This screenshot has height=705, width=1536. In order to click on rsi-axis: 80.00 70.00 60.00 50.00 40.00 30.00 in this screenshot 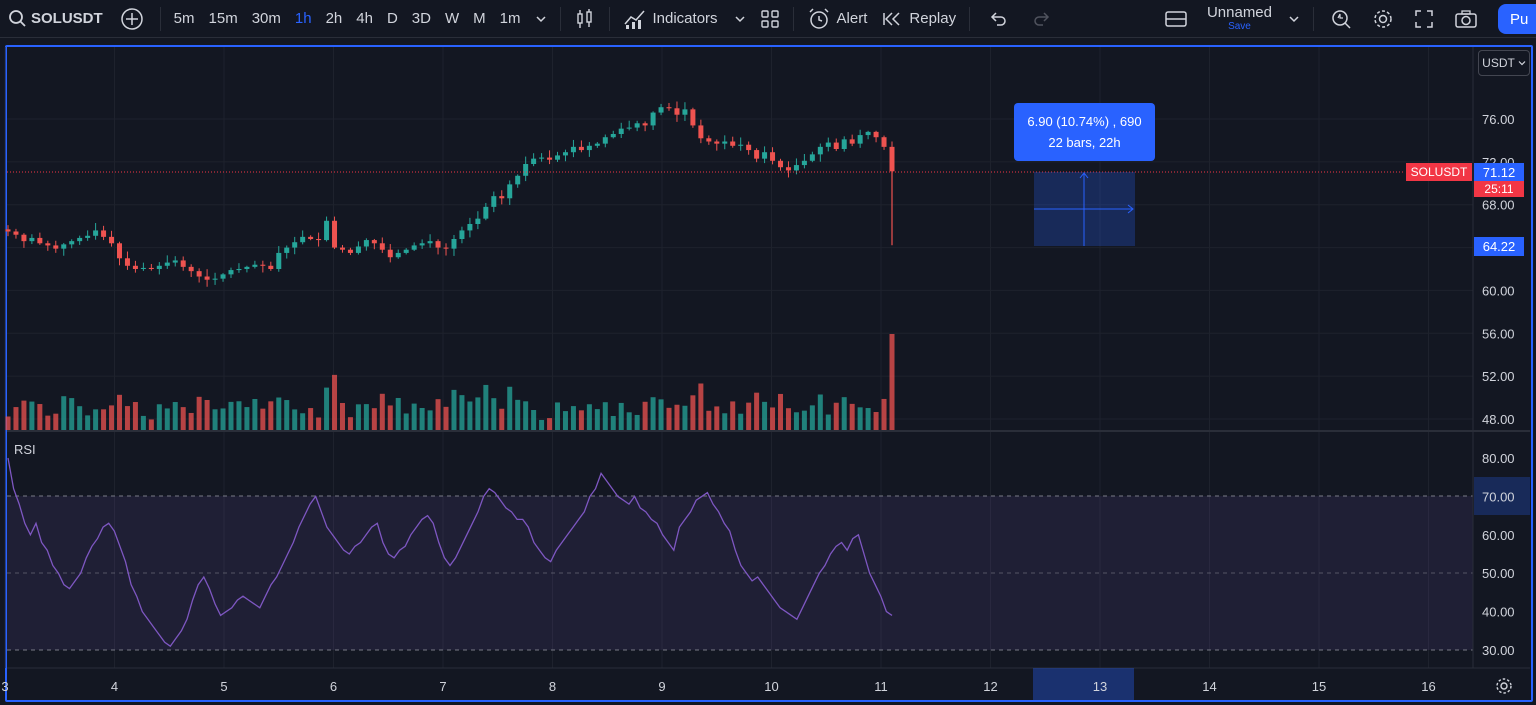, I will do `click(1498, 554)`.